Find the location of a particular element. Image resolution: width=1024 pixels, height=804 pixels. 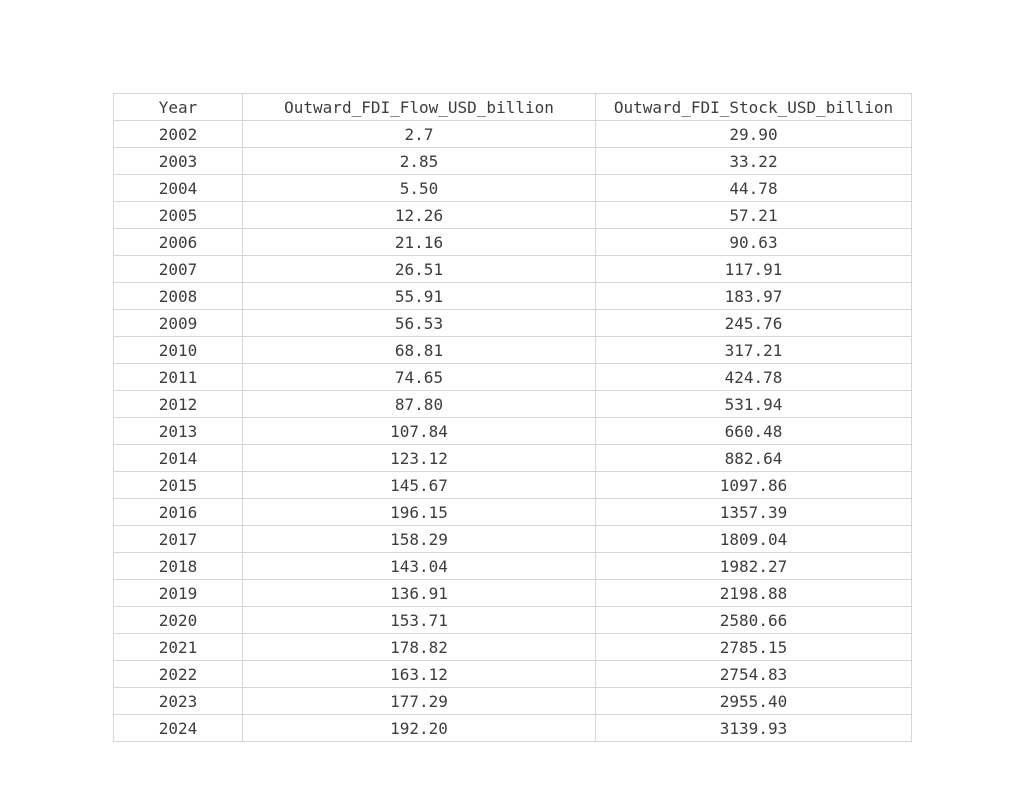

table-cell: 2.85 is located at coordinates (419, 161).